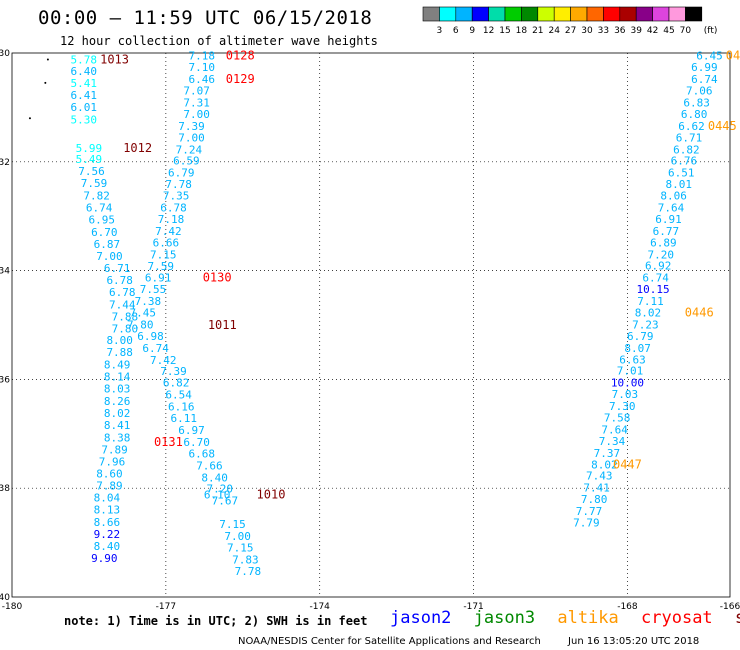 Image resolution: width=740 pixels, height=650 pixels. I want to click on colorbar-label: 39, so click(636, 31).